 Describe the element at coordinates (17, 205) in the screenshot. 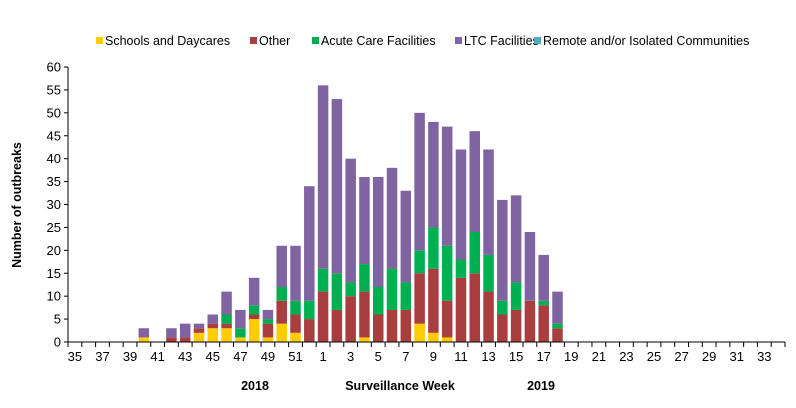

I see `y-axis-title: Number of outbreaks` at that location.